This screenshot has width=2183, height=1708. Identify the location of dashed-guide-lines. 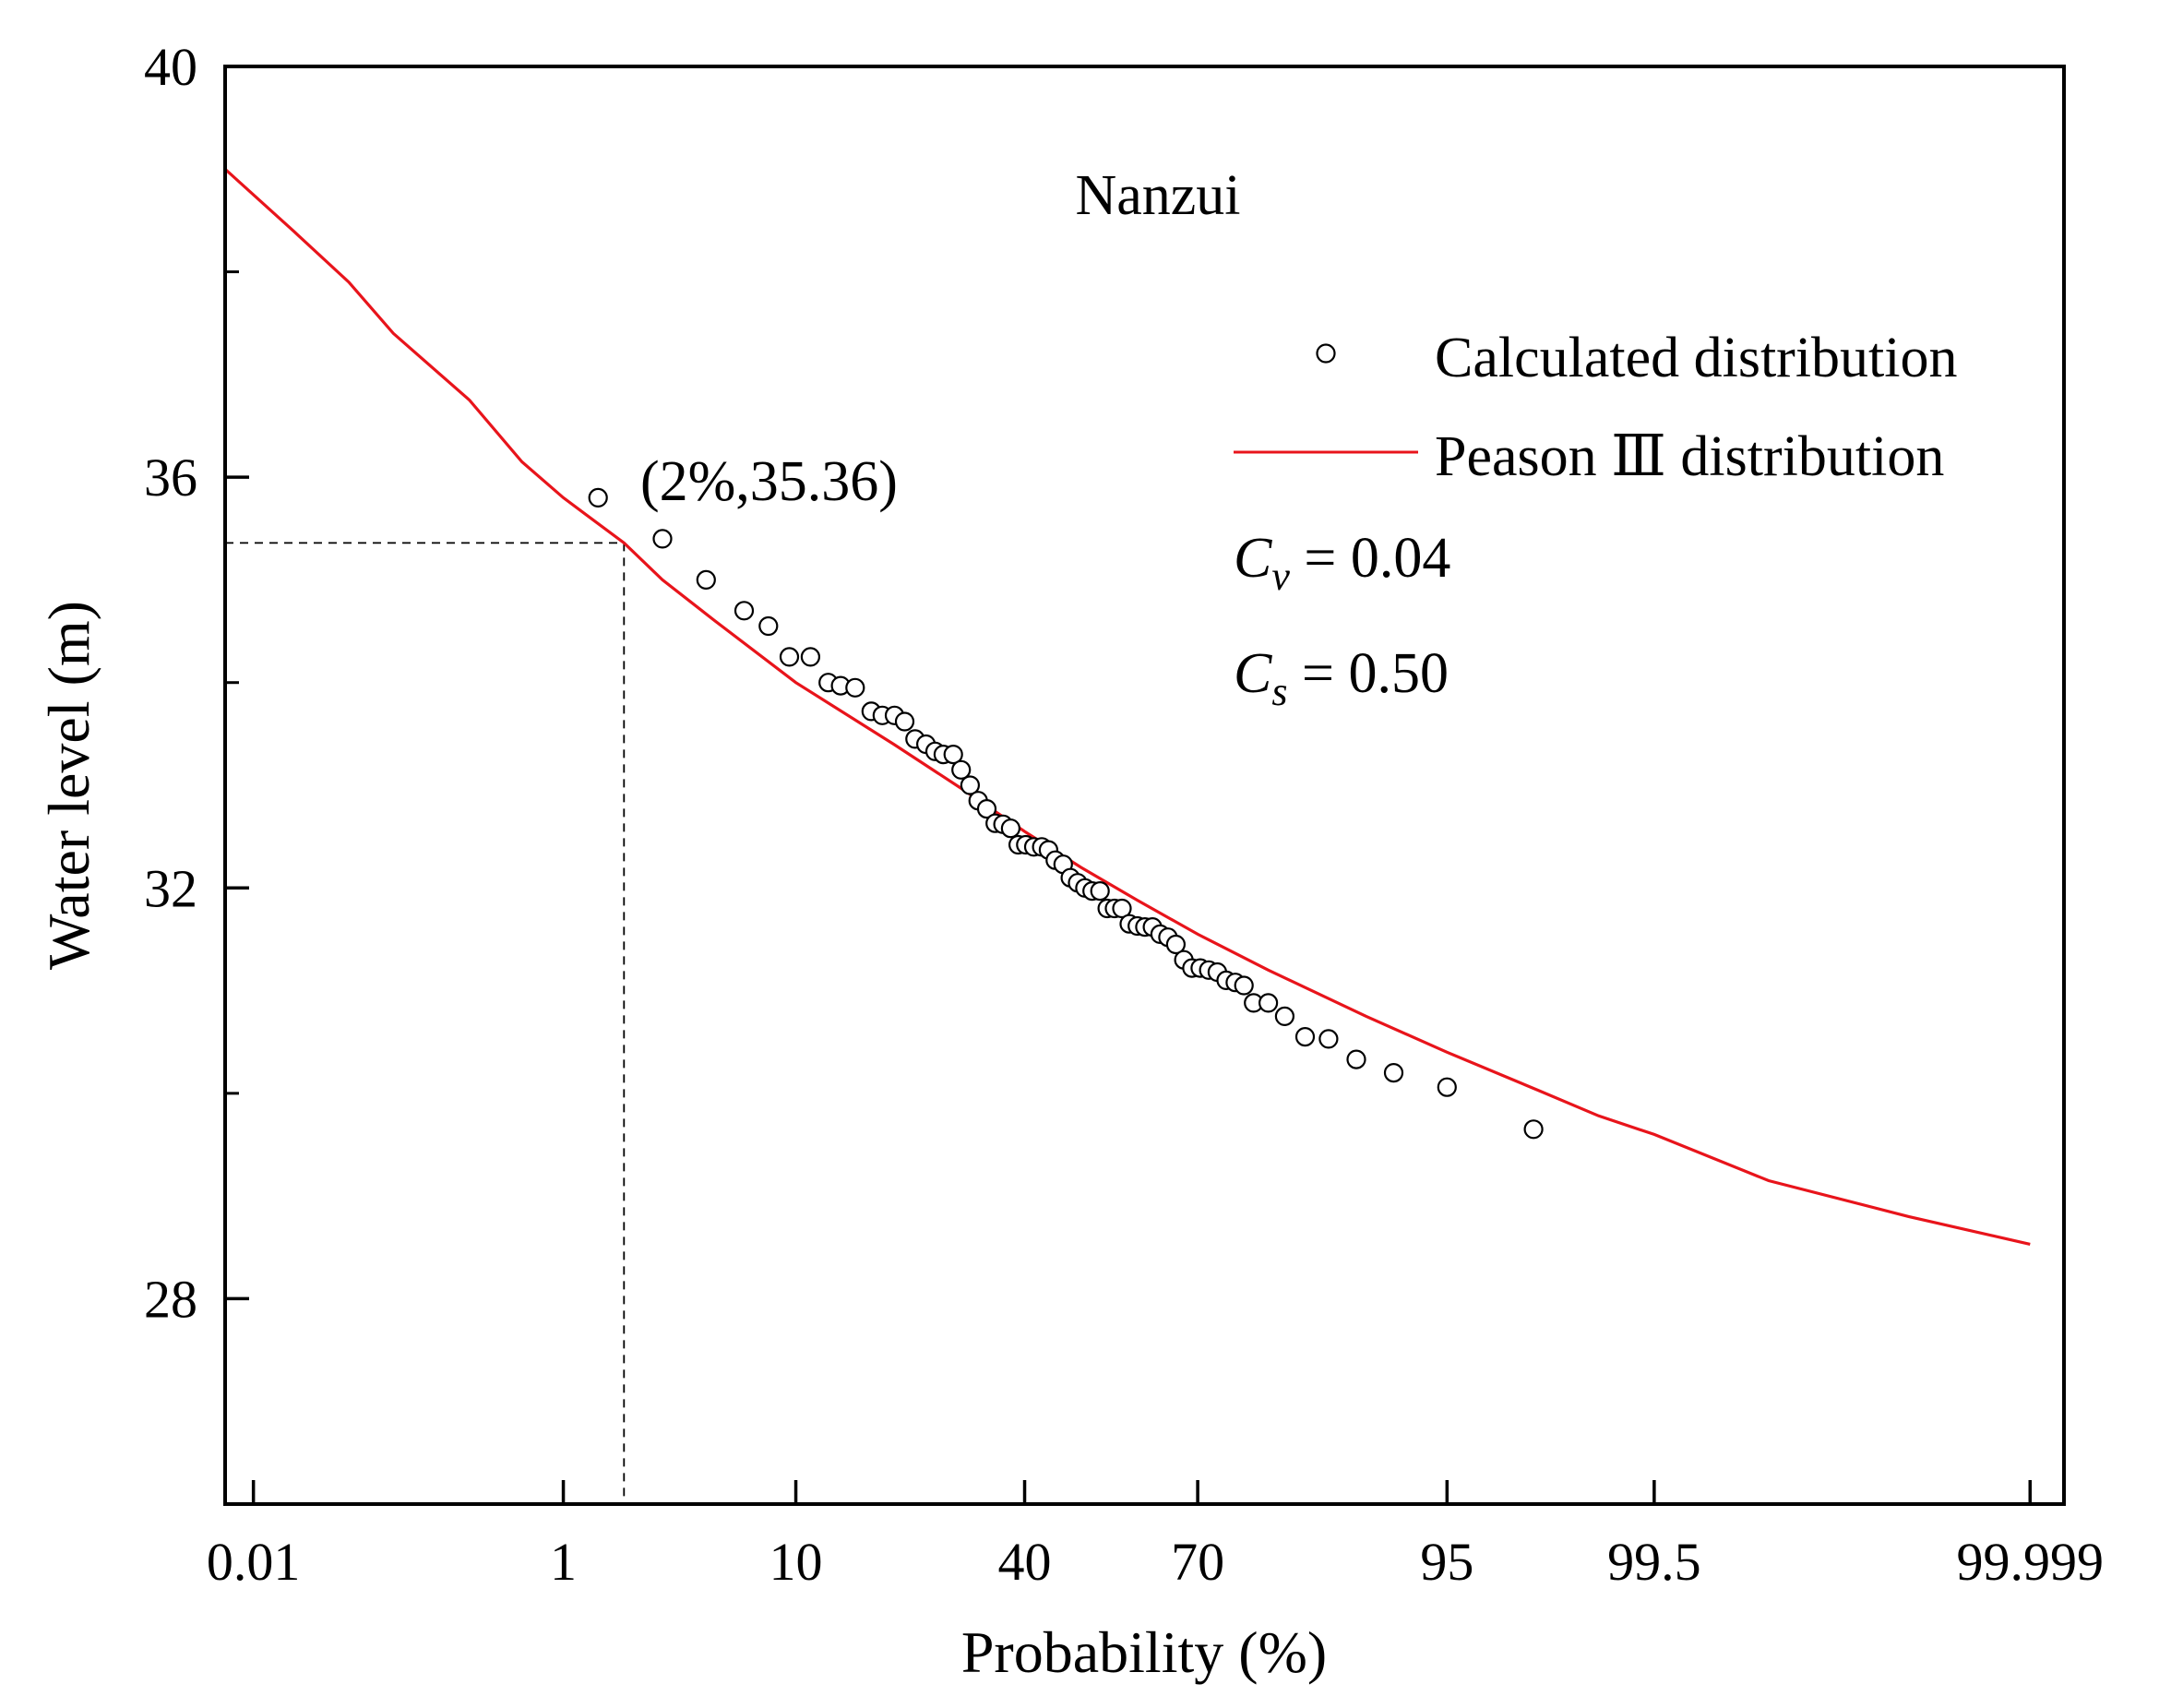
(425, 1023).